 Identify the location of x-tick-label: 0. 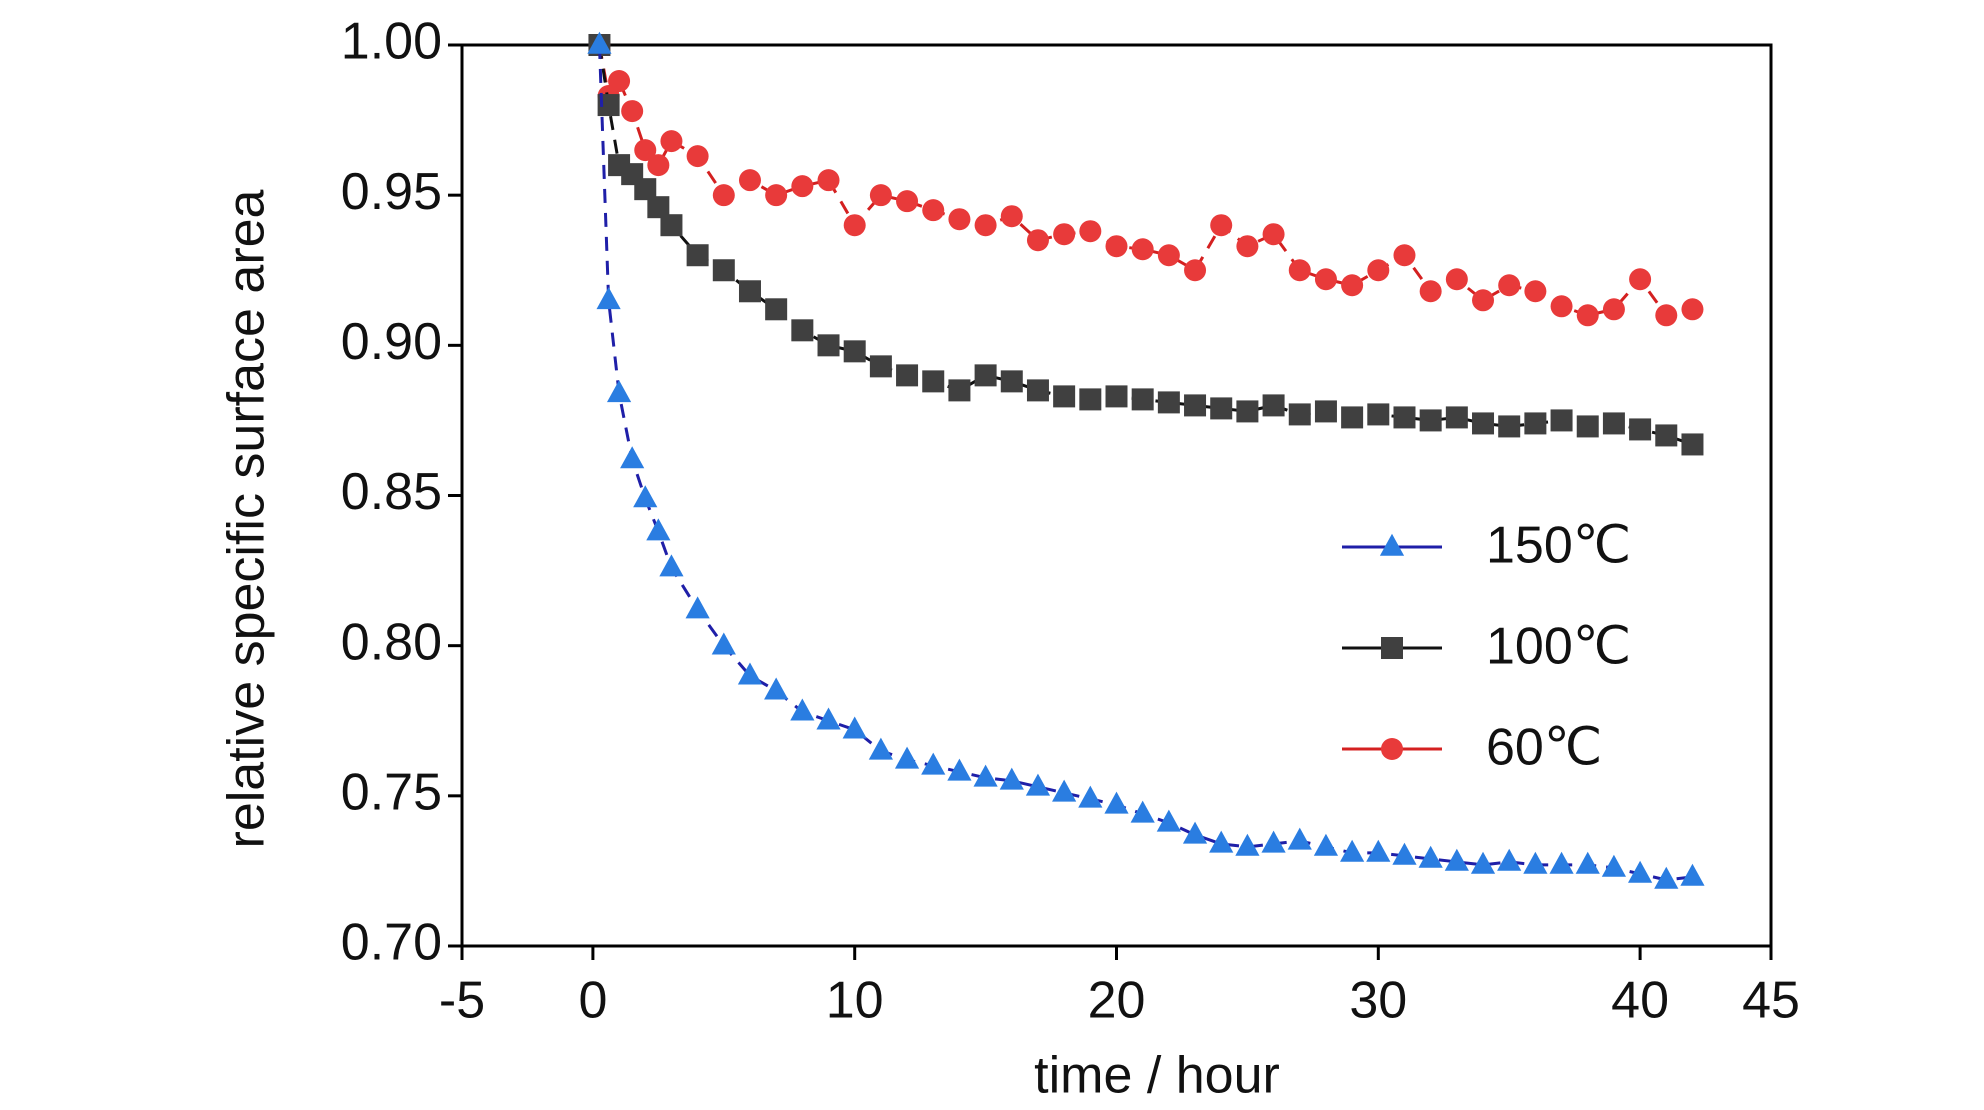
(592, 1001).